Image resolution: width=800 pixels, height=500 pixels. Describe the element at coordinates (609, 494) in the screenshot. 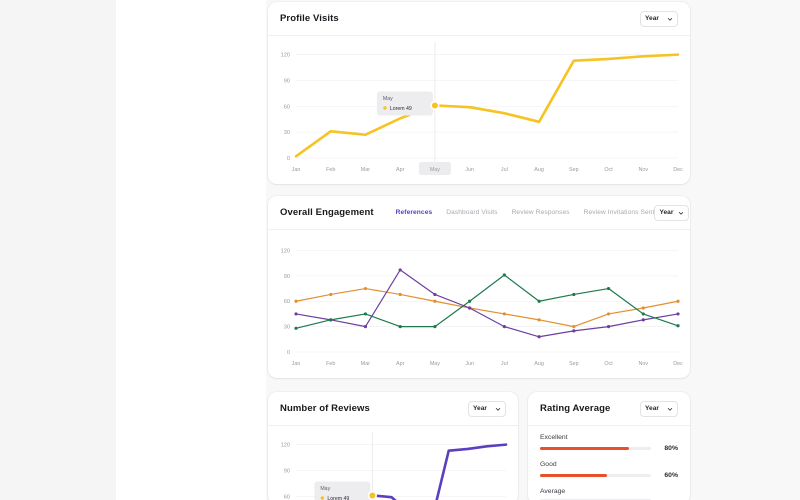

I see `rating-row: Average` at that location.